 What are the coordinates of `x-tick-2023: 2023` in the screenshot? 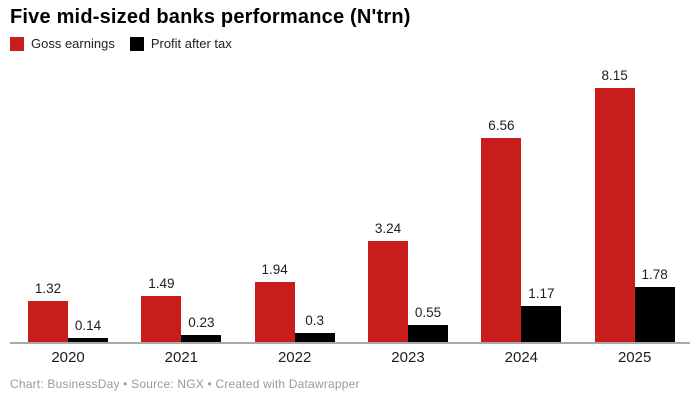 It's located at (408, 357).